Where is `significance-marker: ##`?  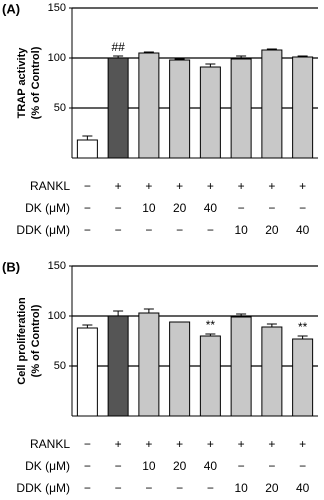 significance-marker: ## is located at coordinates (118, 47).